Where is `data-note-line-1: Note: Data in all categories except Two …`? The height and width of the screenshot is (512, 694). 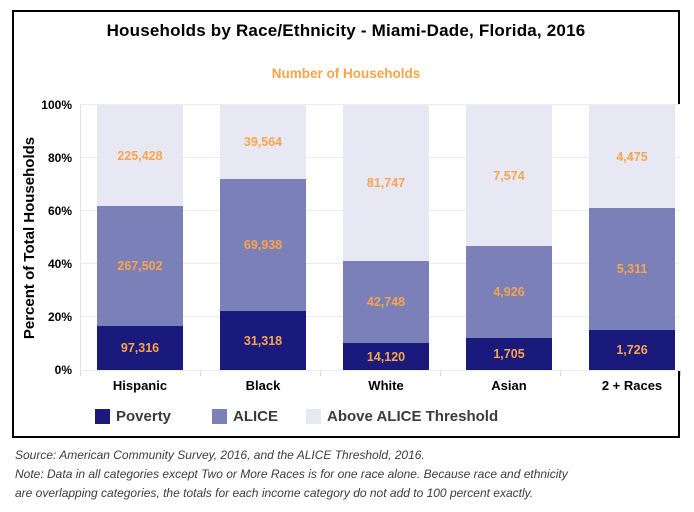
data-note-line-1: Note: Data in all categories except Two … is located at coordinates (291, 474).